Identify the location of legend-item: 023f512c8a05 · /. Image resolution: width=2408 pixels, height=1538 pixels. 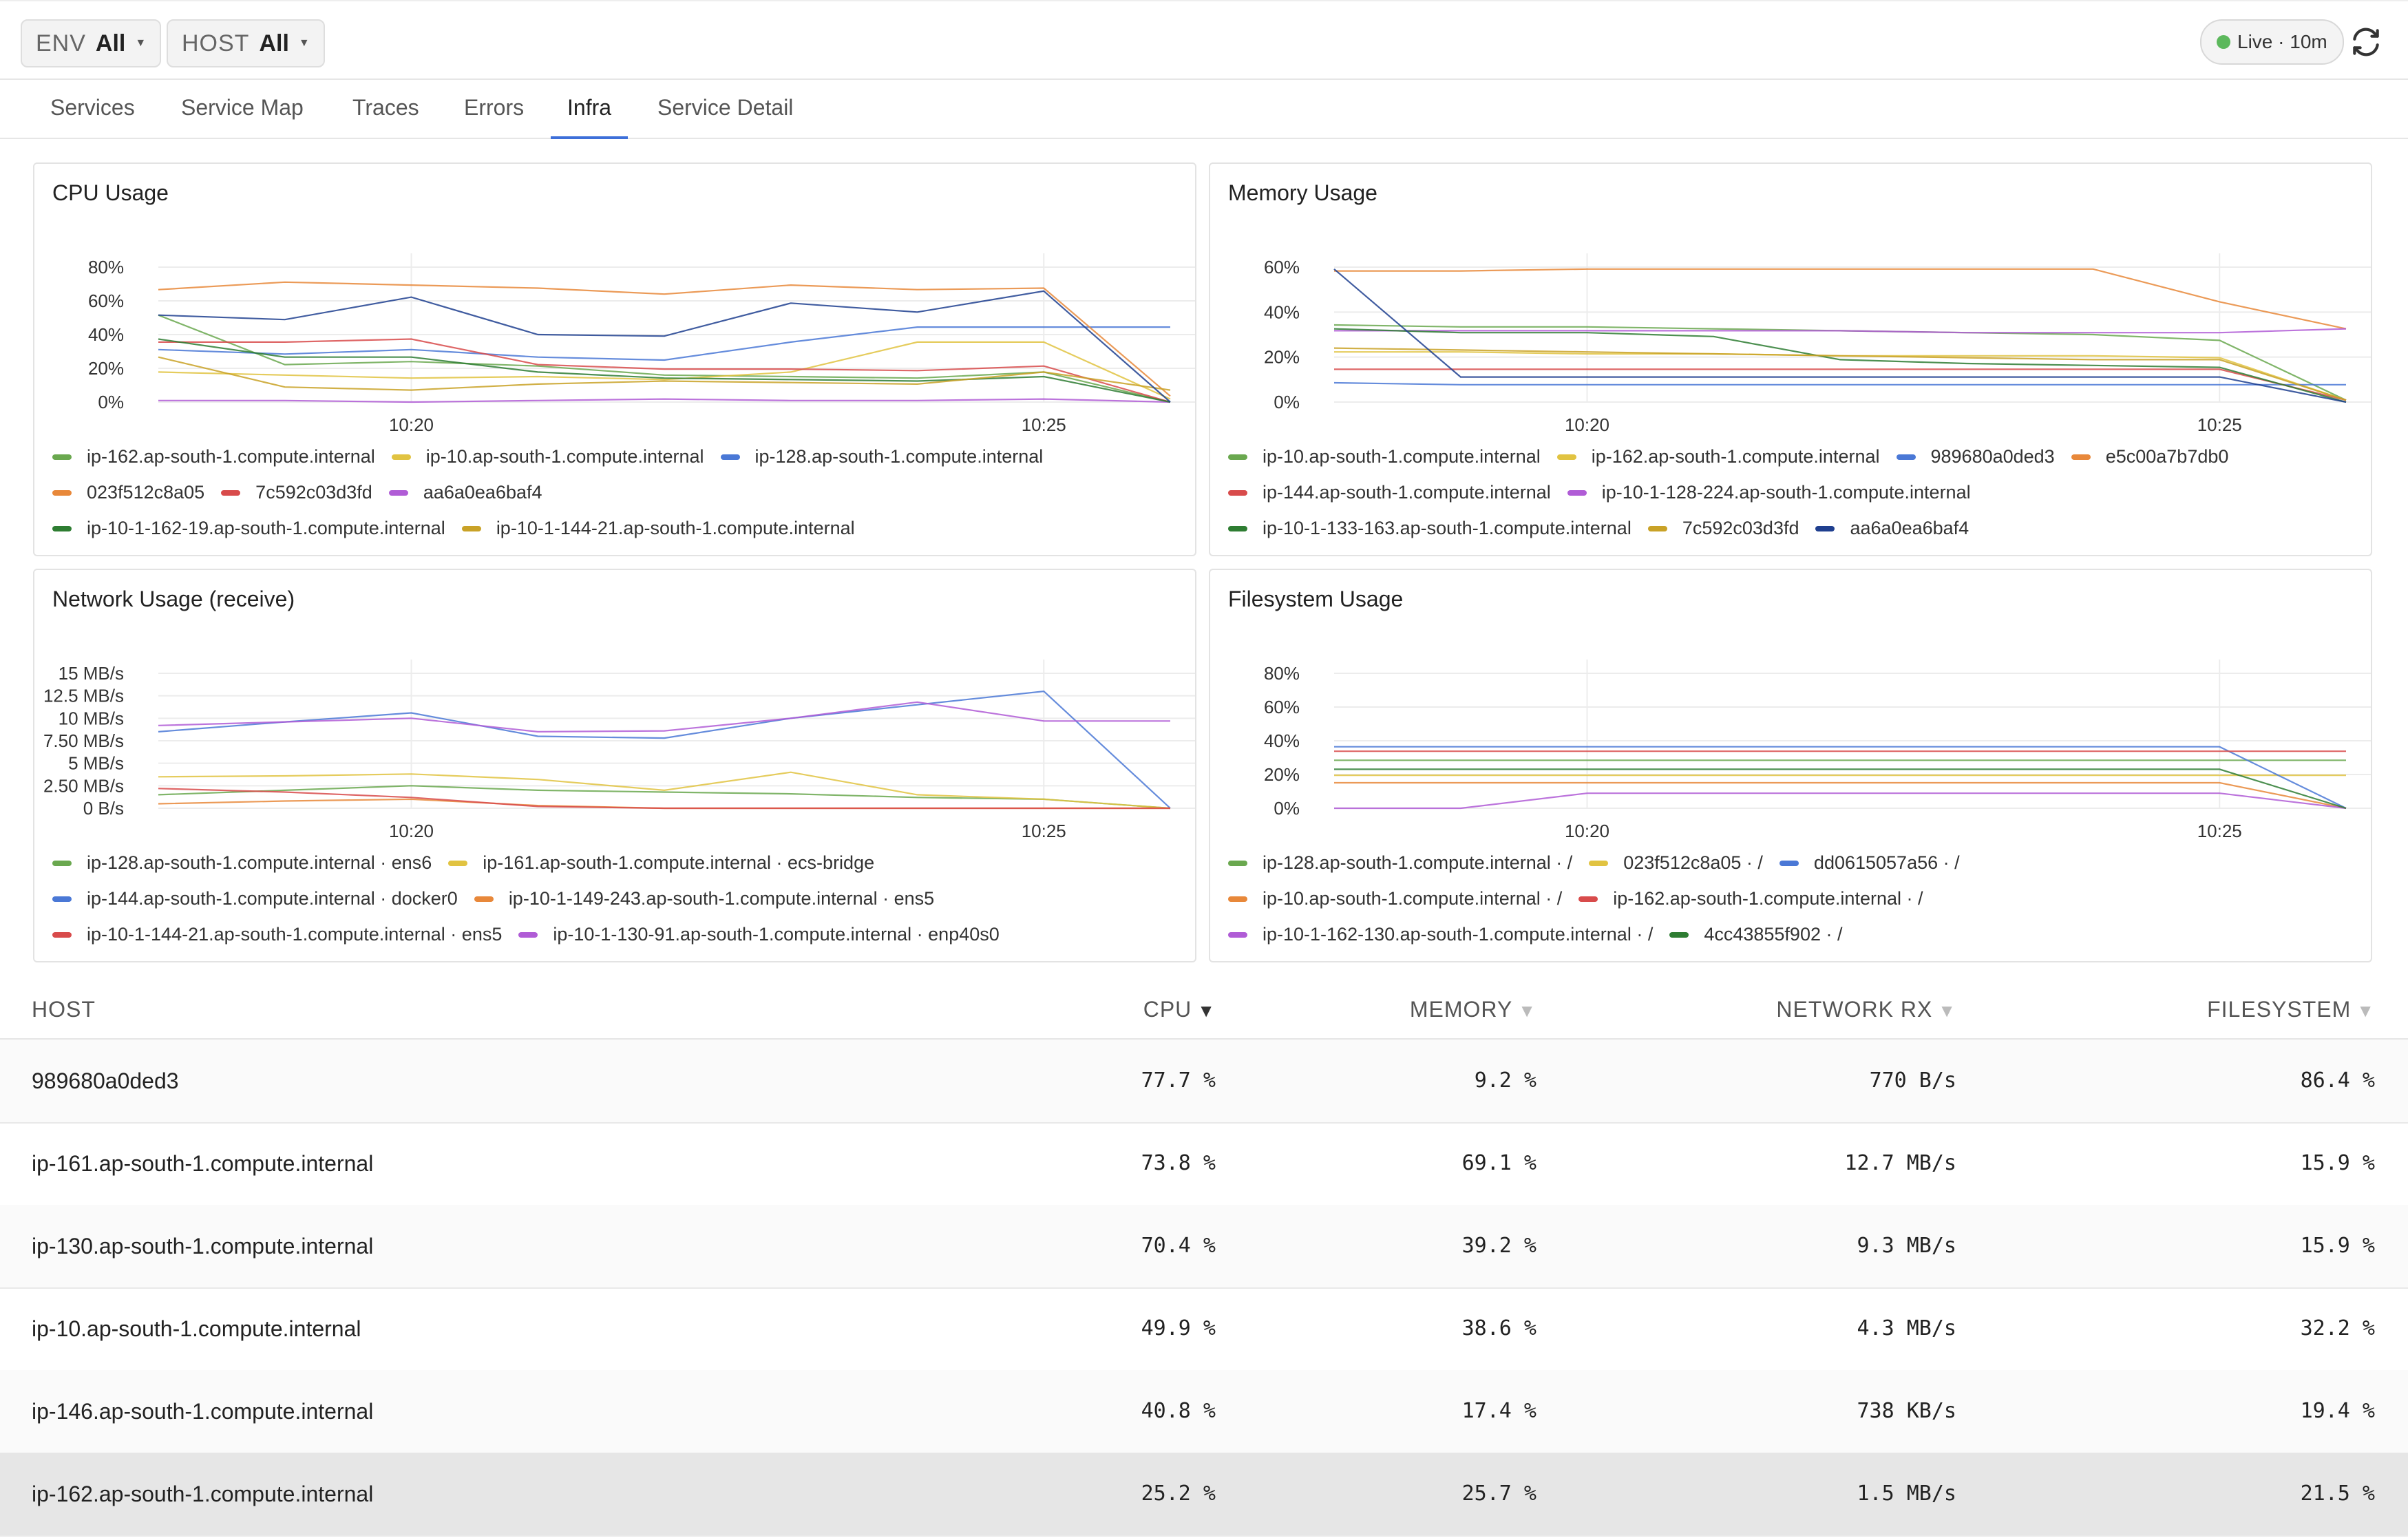
(1676, 863).